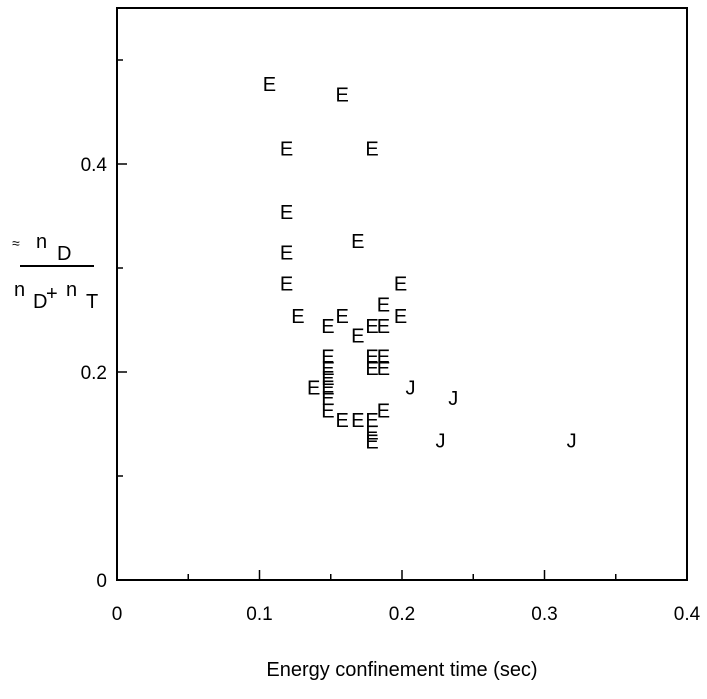 The image size is (707, 699). I want to click on y-label-prefix: ≈, so click(16, 243).